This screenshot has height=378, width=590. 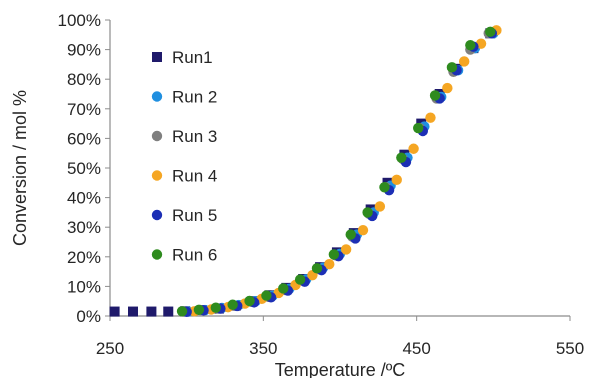 What do you see at coordinates (84, 227) in the screenshot?
I see `y-tick-label: 30%` at bounding box center [84, 227].